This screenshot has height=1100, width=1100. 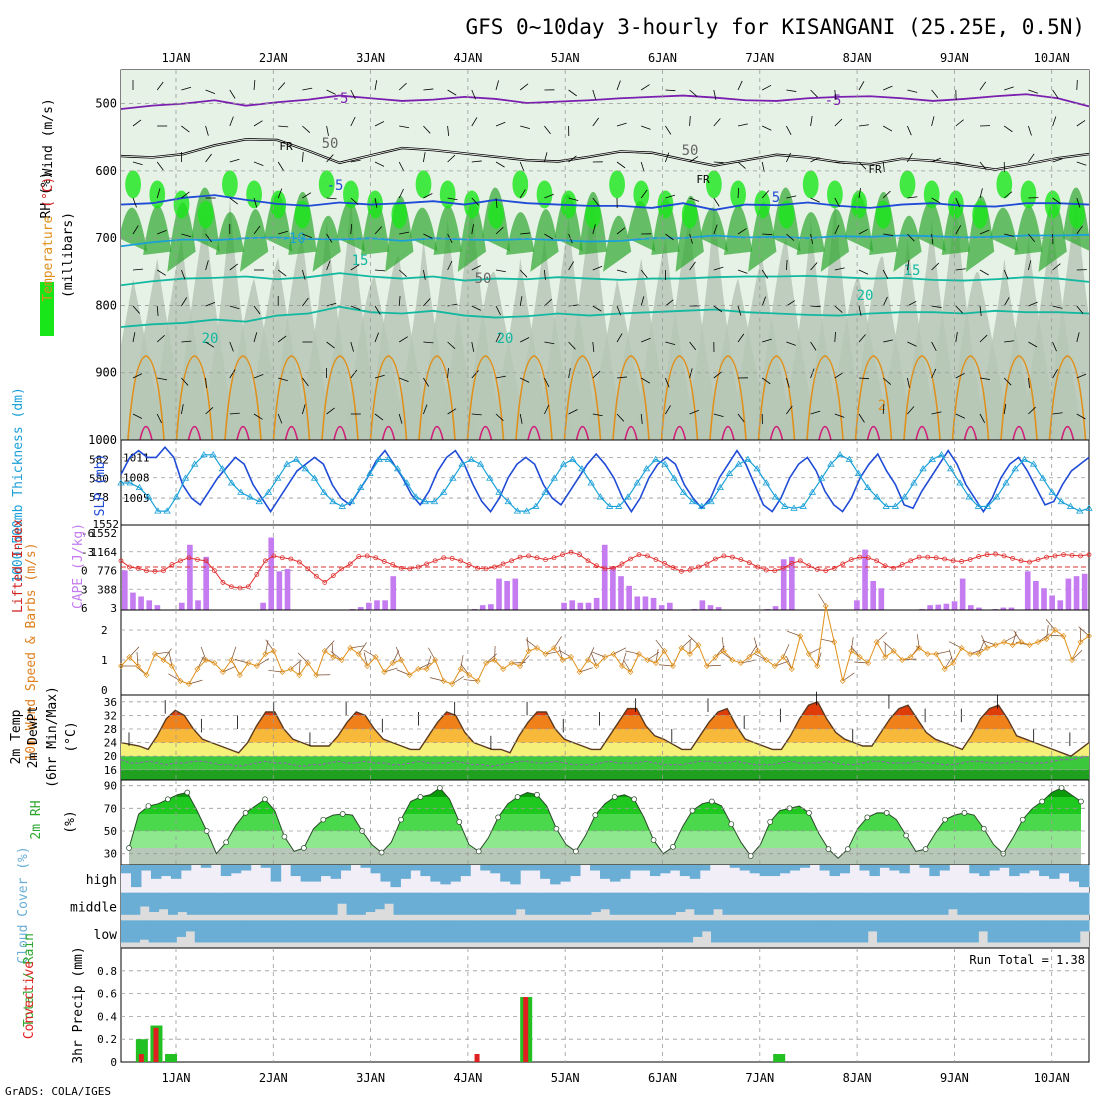 I want to click on rh-band, so click(x=605, y=839).